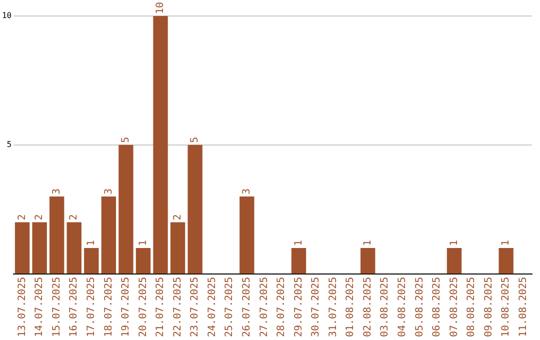 The width and height of the screenshot is (540, 340). What do you see at coordinates (178, 307) in the screenshot?
I see `x-tick-label: 22.07.2025` at bounding box center [178, 307].